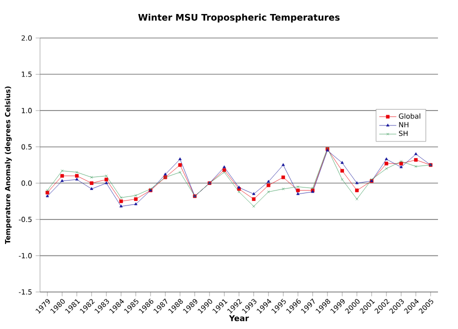 This screenshot has width=458, height=329. I want to click on x-axis-title: Year, so click(239, 318).